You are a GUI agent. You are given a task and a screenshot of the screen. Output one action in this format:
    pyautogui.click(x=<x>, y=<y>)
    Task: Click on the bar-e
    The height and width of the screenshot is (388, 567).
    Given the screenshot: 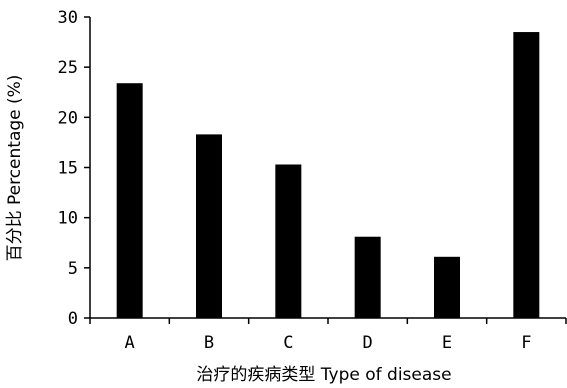 What is the action you would take?
    pyautogui.click(x=447, y=287)
    